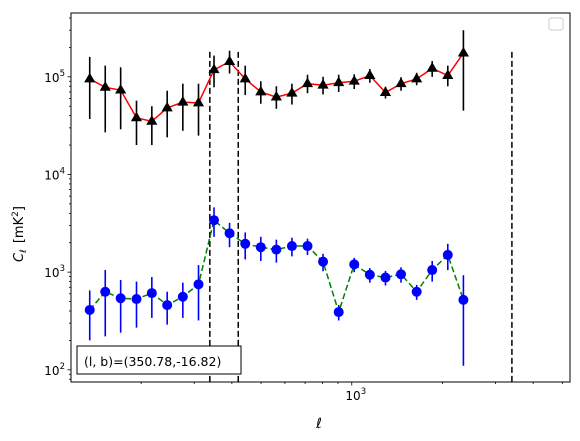 This screenshot has width=580, height=441. I want to click on x-tick-label-1000: 103, so click(355, 395).